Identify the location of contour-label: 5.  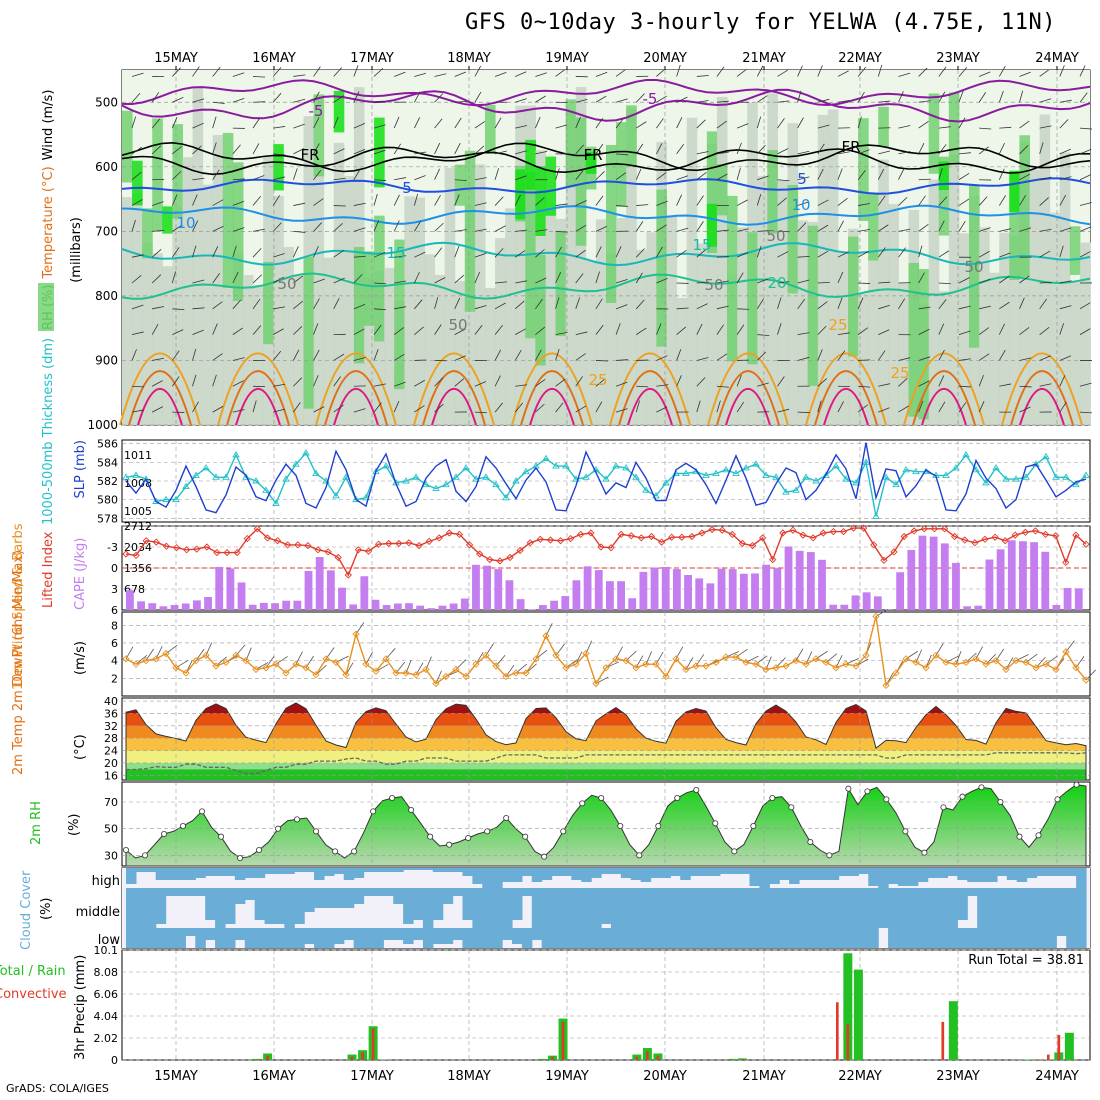
(407, 188).